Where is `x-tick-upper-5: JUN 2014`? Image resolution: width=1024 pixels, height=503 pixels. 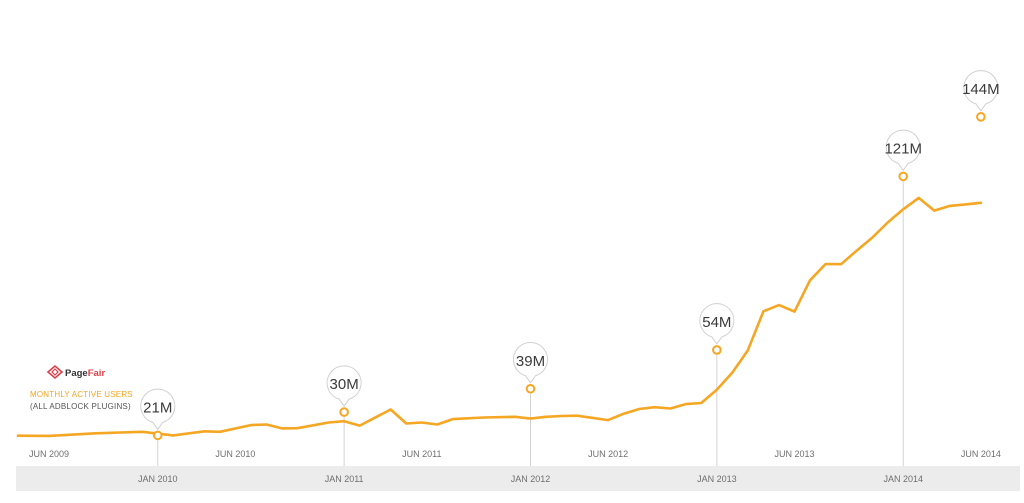 x-tick-upper-5: JUN 2014 is located at coordinates (981, 454).